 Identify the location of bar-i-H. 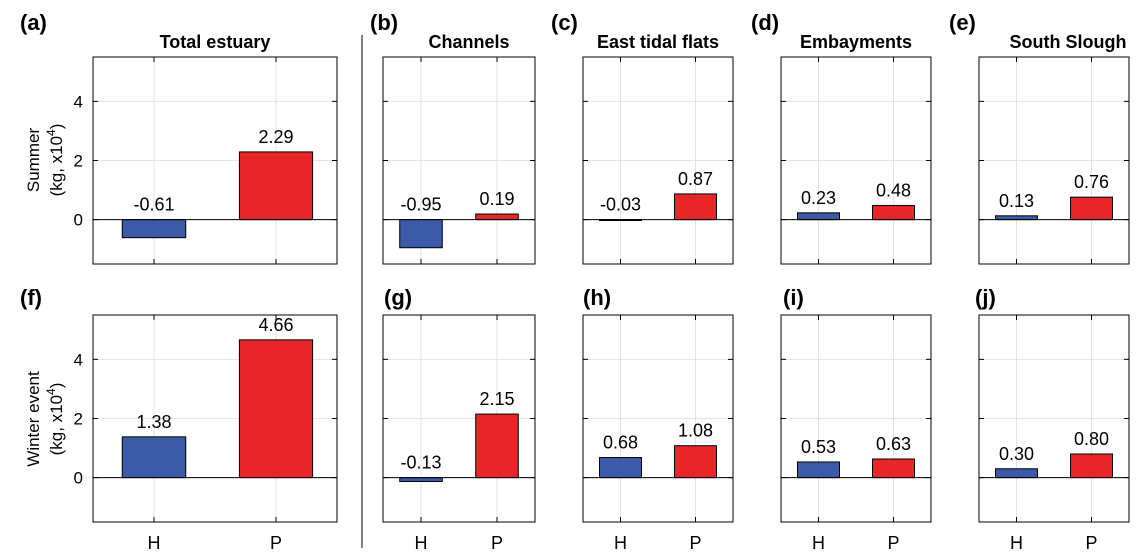
(818, 470).